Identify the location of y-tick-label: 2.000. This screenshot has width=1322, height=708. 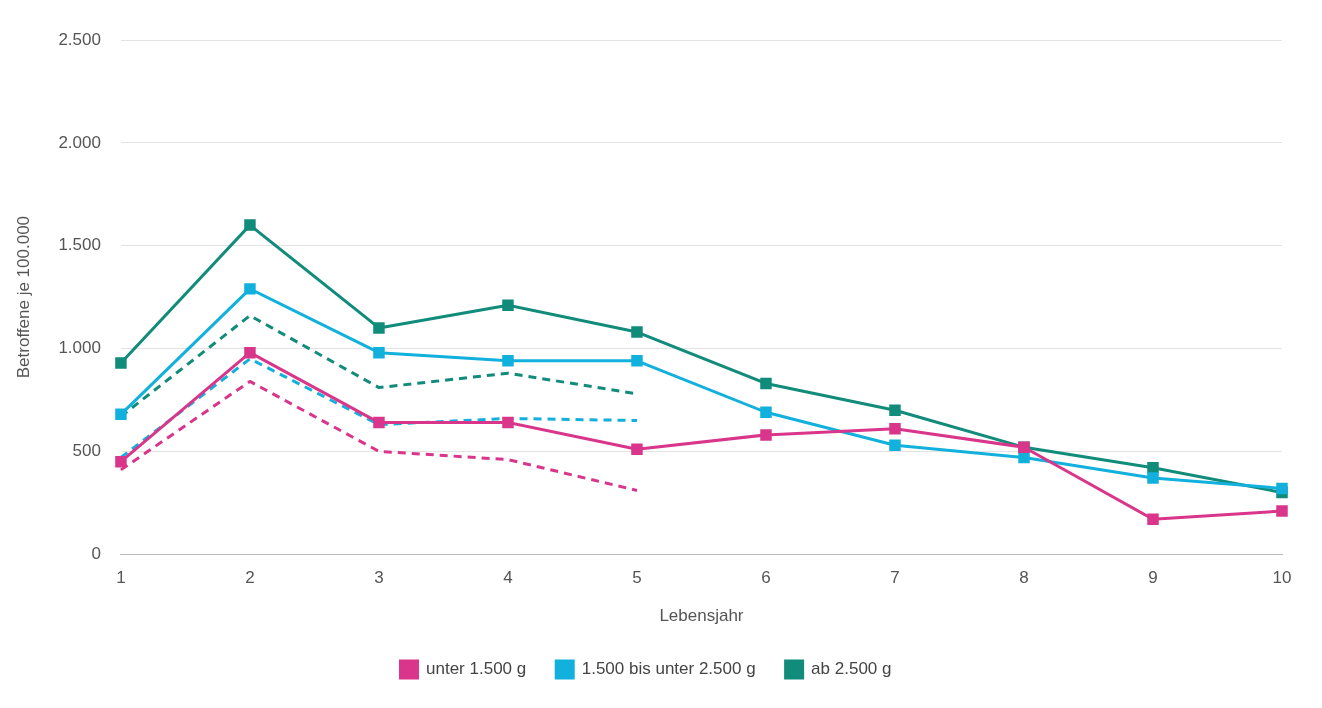
(79, 142).